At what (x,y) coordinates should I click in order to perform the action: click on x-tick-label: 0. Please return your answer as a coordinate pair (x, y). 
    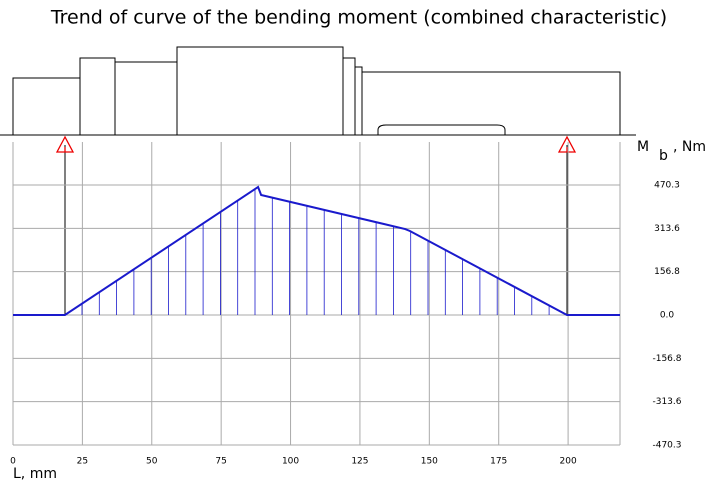
    Looking at the image, I should click on (13, 462).